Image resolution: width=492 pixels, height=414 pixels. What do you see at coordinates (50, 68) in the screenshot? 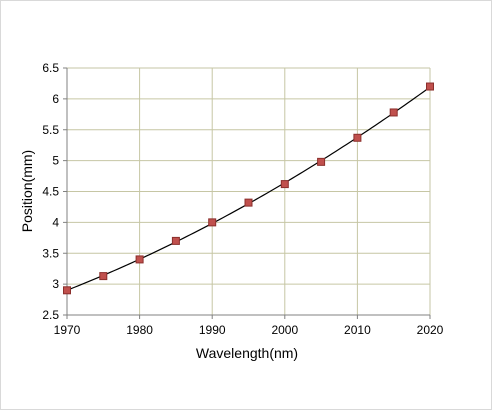
I see `y-tick-label: 6.5` at bounding box center [50, 68].